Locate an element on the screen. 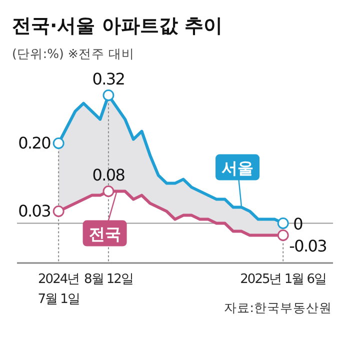  x-tick-label: 8월 12일 is located at coordinates (108, 279).